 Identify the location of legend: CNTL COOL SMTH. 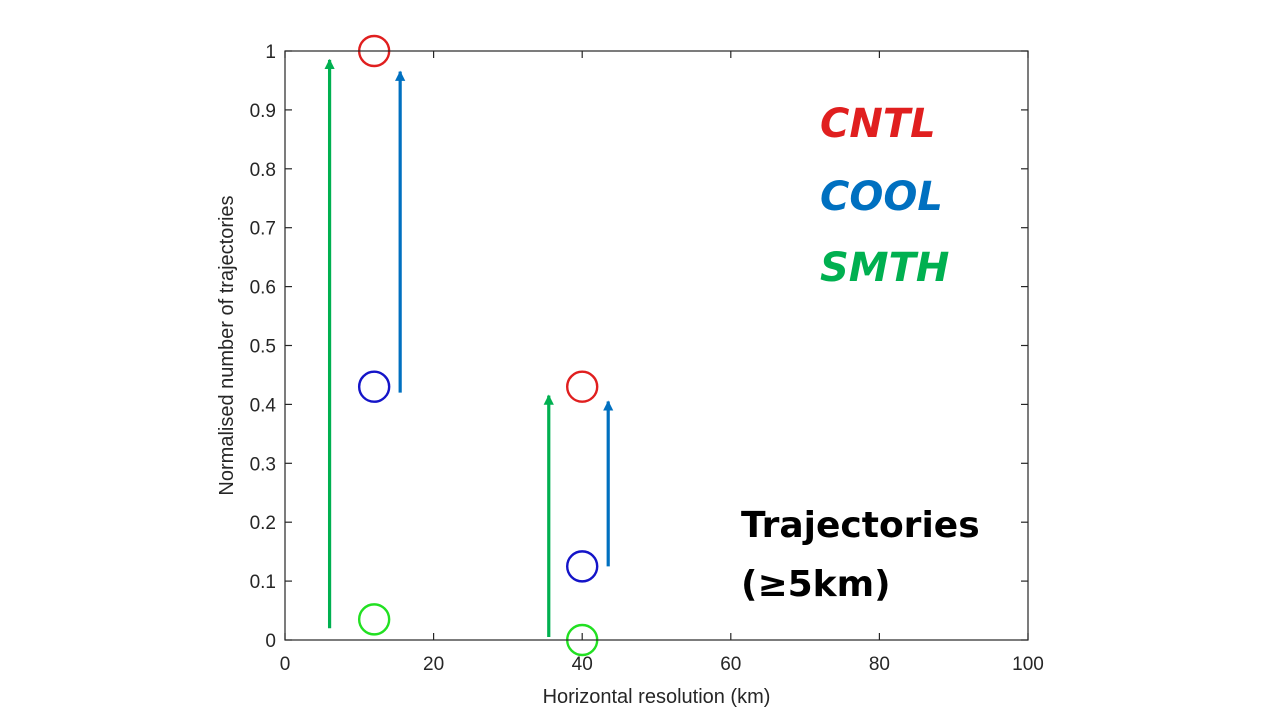
(884, 196).